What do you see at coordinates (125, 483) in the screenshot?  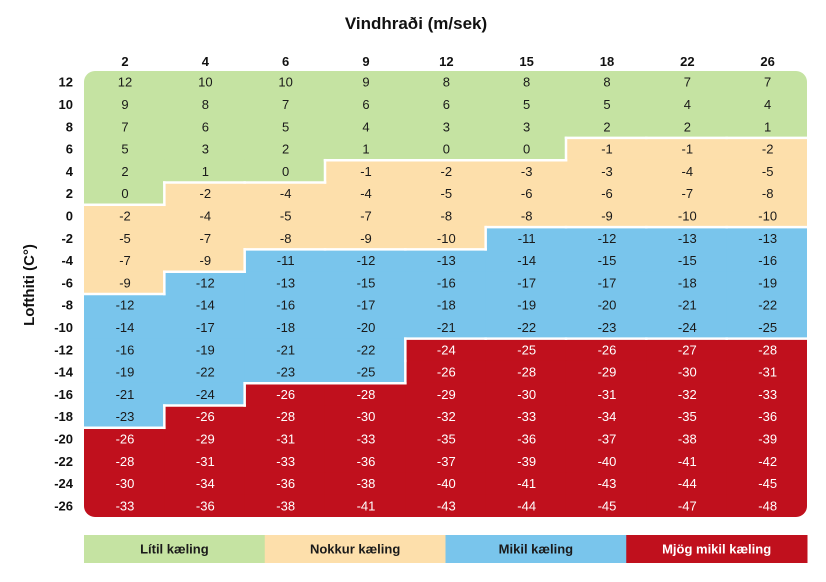 I see `heatmap-cell-value: -30` at bounding box center [125, 483].